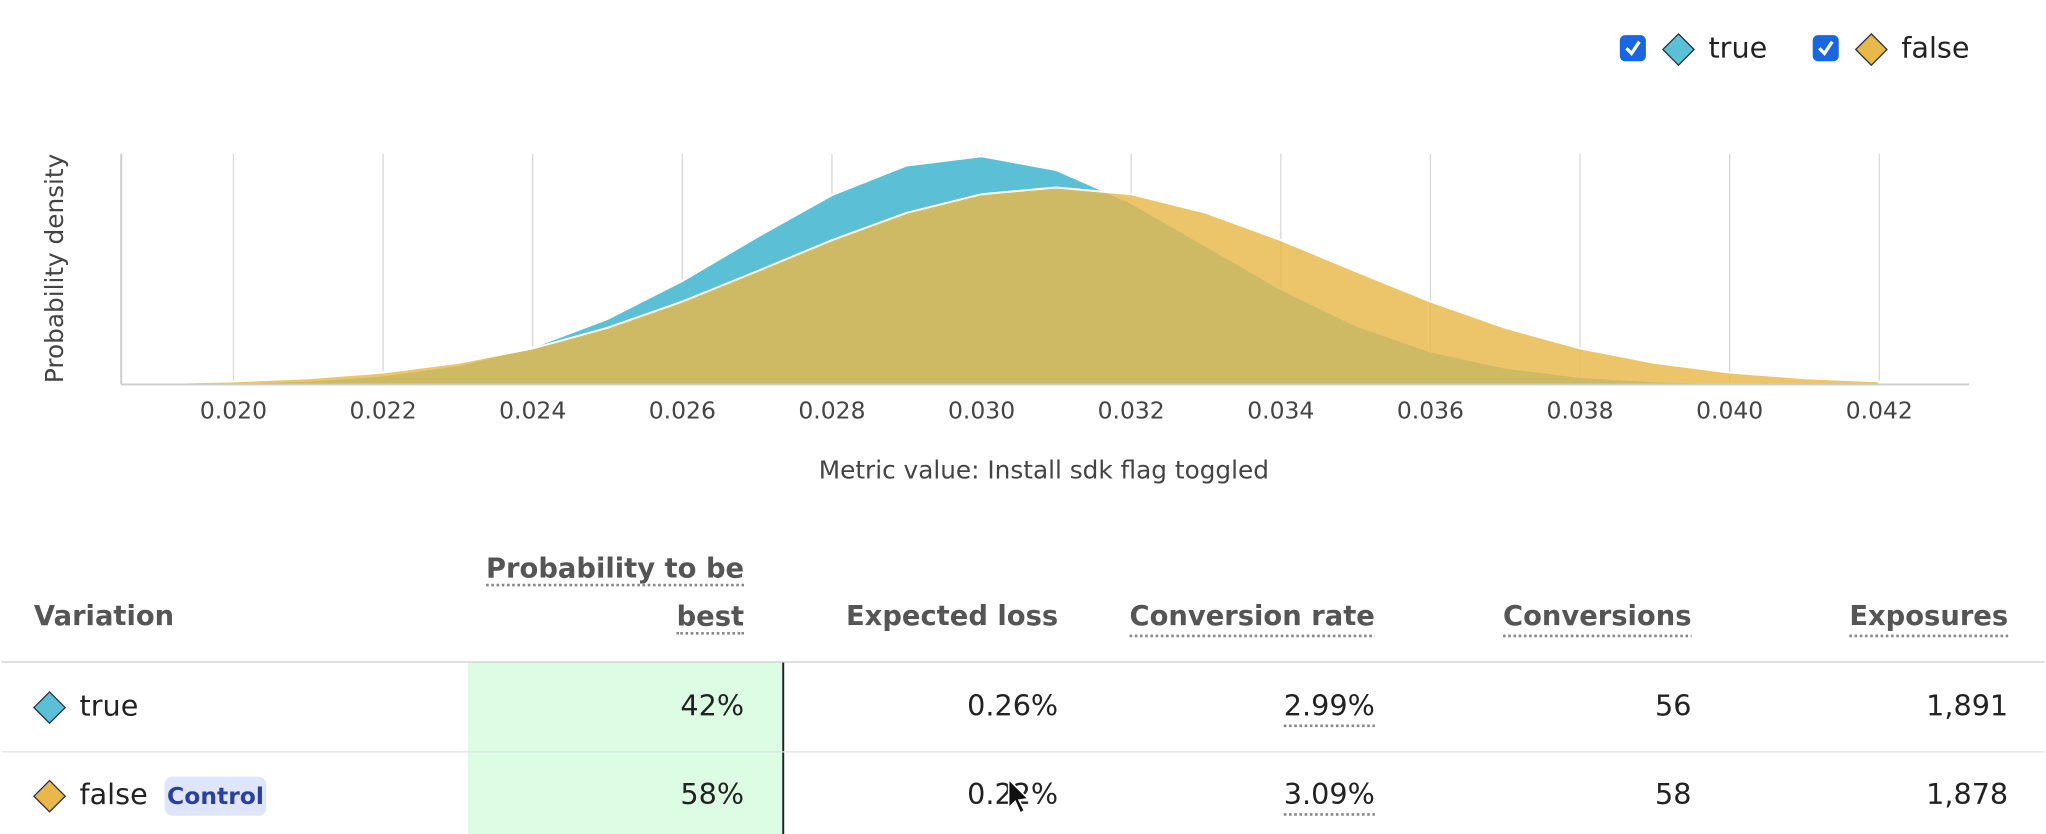  I want to click on y-axis-label: Probability density, so click(54, 268).